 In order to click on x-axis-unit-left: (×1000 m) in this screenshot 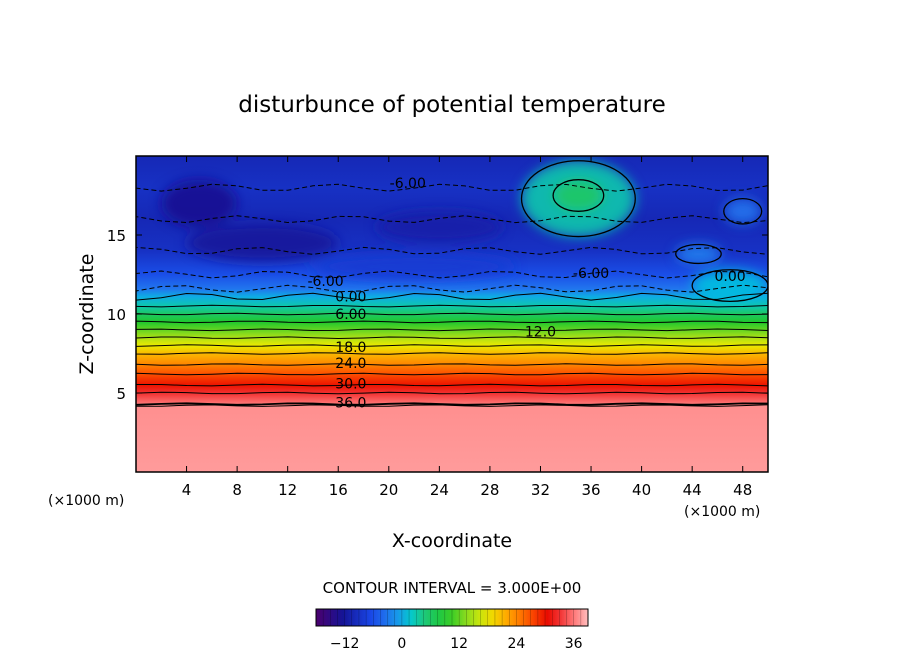, I will do `click(86, 501)`.